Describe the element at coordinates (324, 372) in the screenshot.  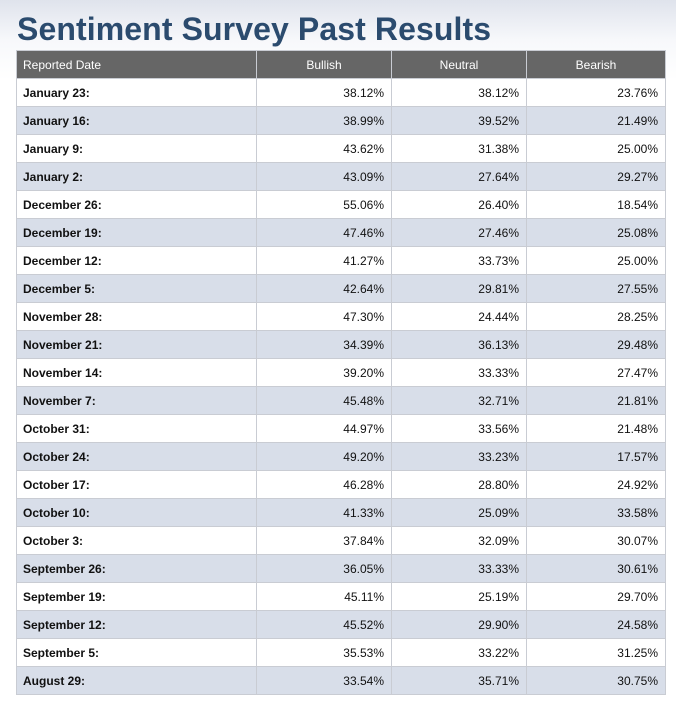
I see `bullish-cell: 39.20%` at that location.